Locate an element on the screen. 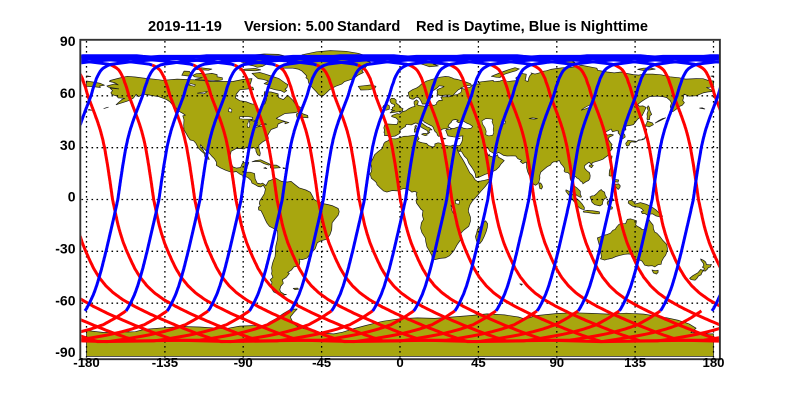  svg-text: 45 is located at coordinates (478, 362).